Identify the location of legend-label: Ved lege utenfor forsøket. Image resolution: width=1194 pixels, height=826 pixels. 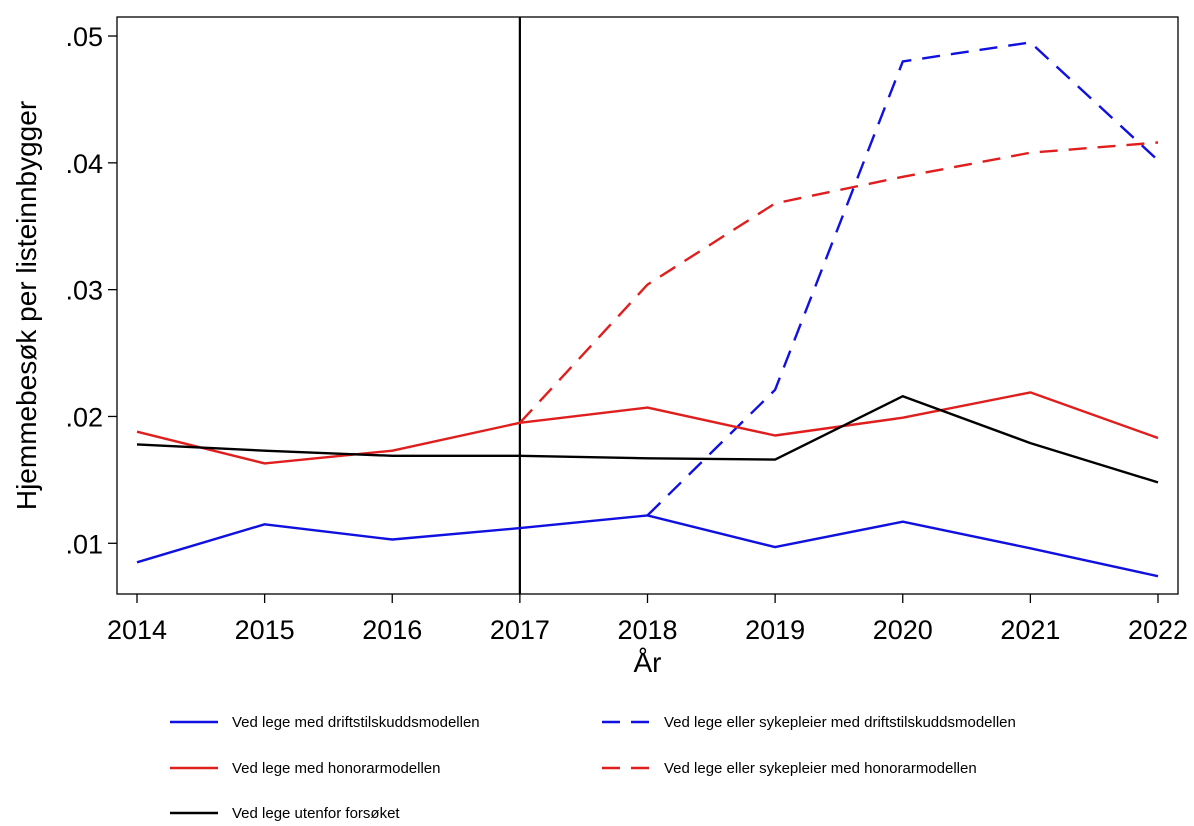
(316, 813).